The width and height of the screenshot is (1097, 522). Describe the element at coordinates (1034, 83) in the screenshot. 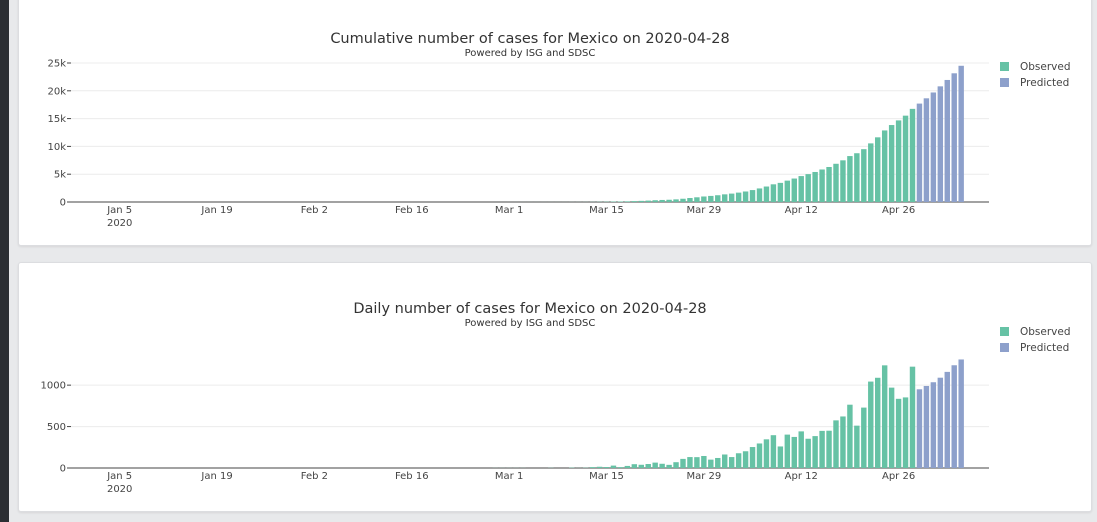

I see `legend-item-predicted: Predicted` at that location.